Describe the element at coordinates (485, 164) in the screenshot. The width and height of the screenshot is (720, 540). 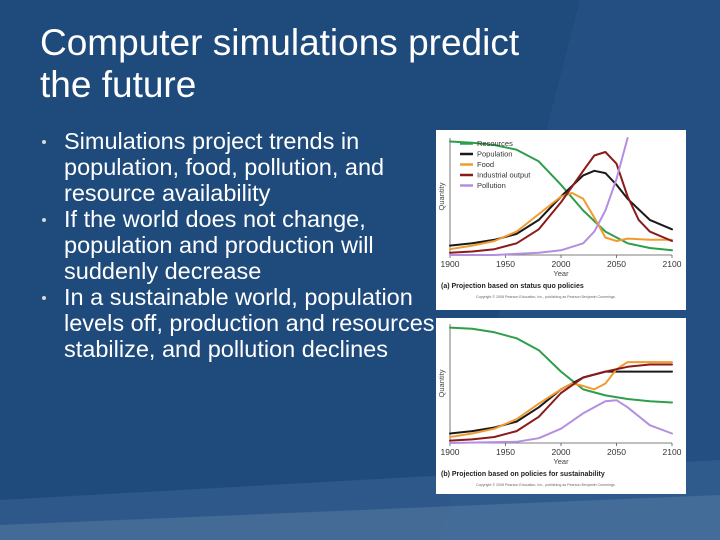
I see `legend-label-food: Food` at that location.